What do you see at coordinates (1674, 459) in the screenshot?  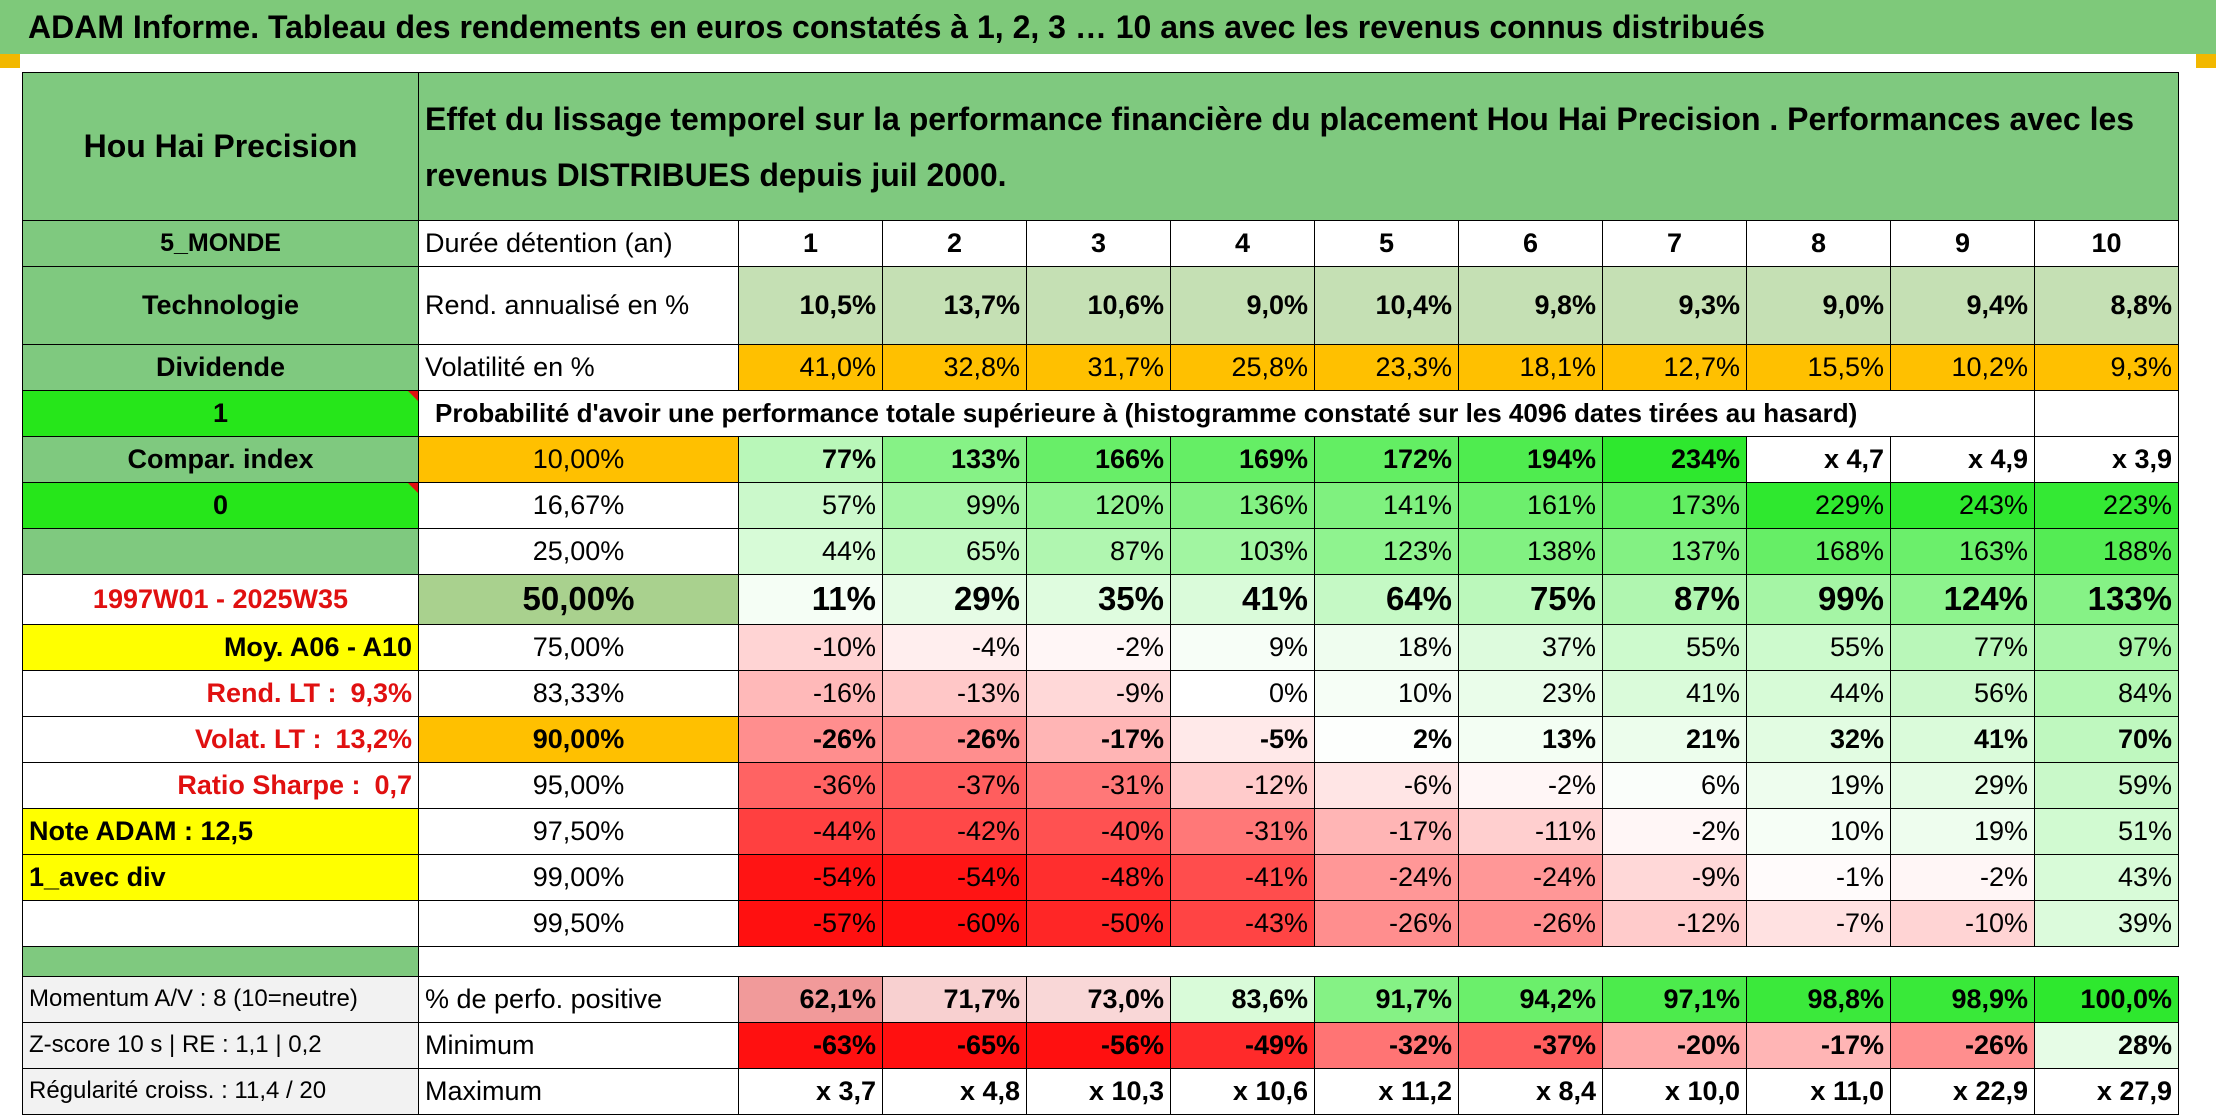 I see `probability-value: 234%` at bounding box center [1674, 459].